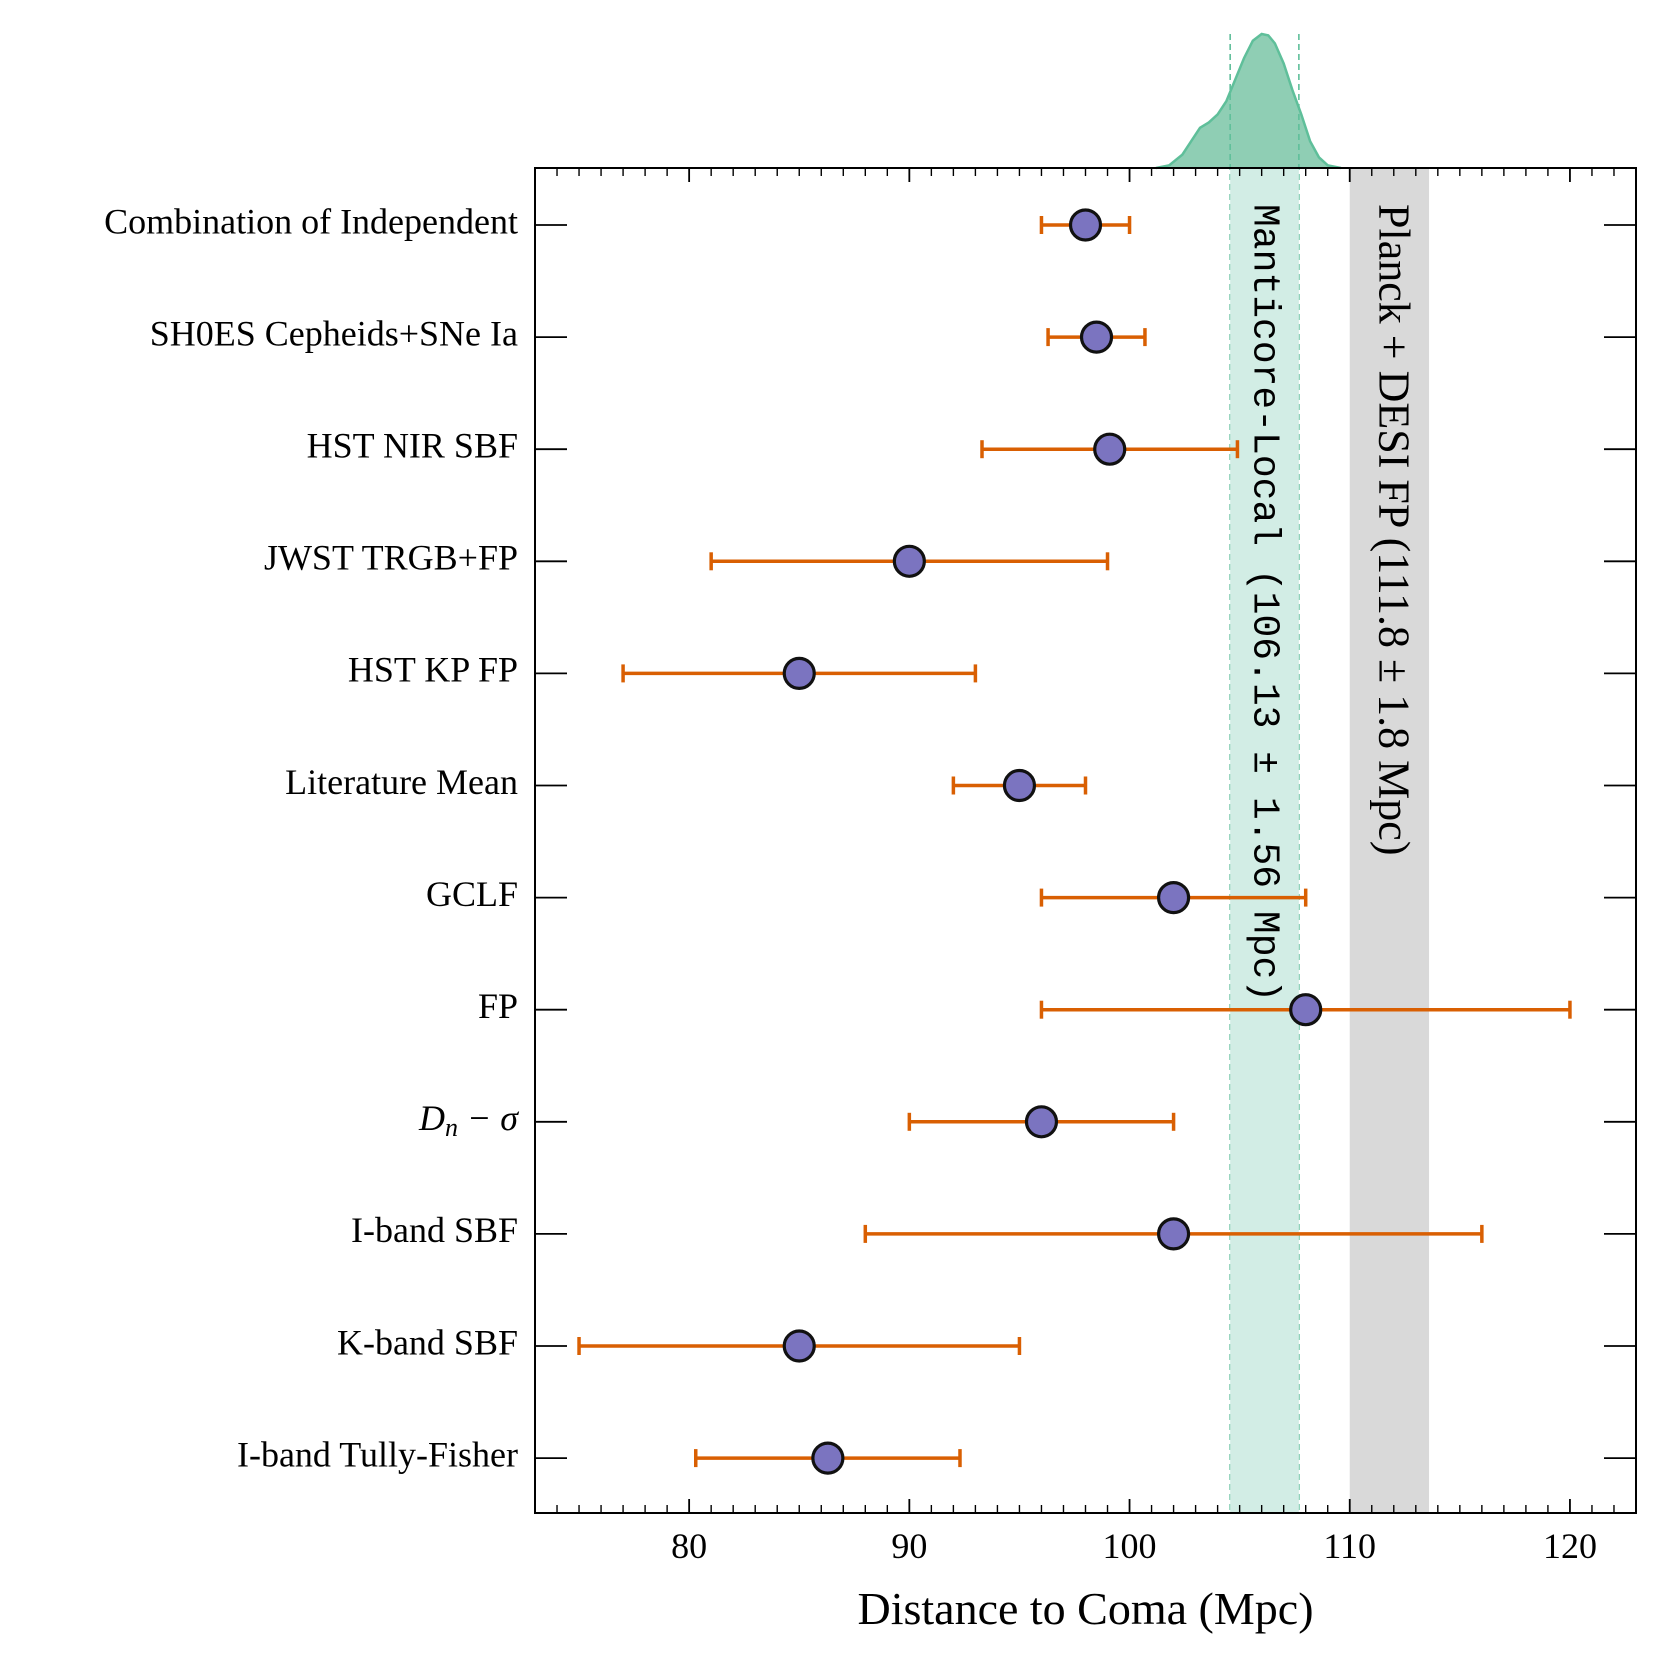 This screenshot has height=1661, width=1661. Describe the element at coordinates (1570, 1546) in the screenshot. I see `x-tick-label: 120` at that location.